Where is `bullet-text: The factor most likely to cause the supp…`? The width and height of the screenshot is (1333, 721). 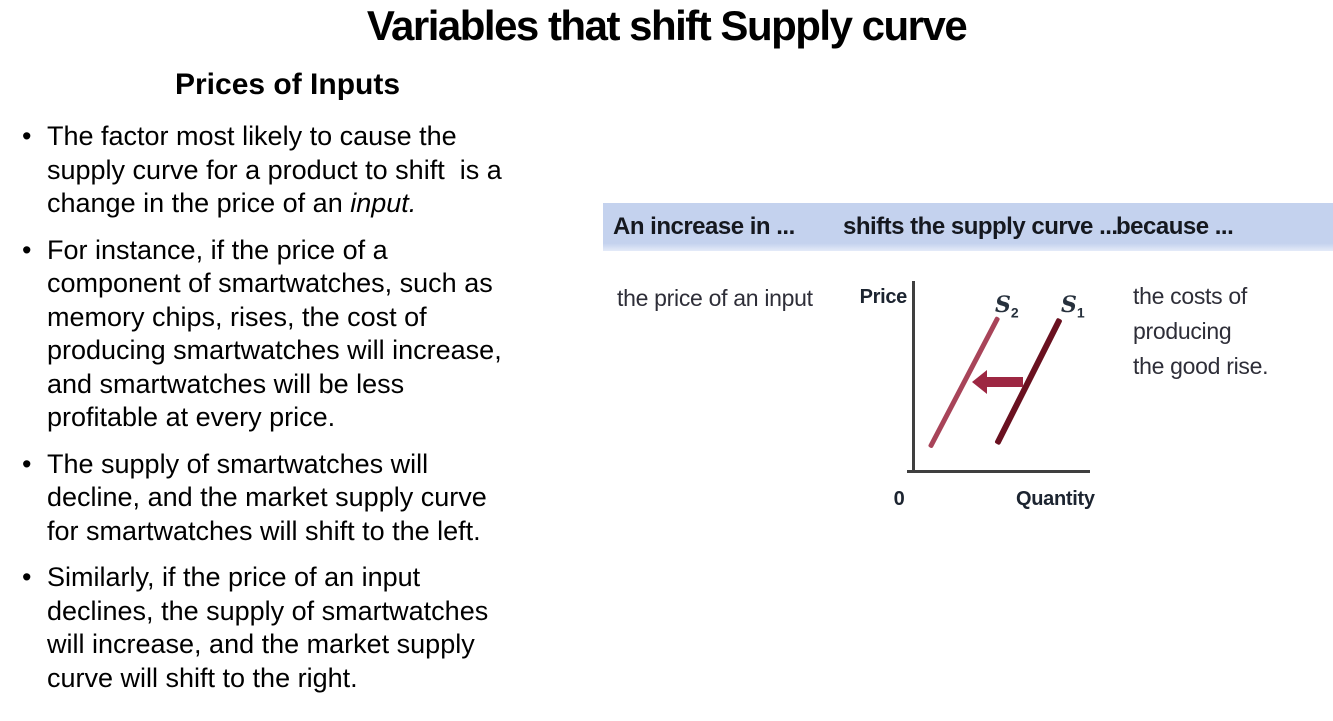
bullet-text: The factor most likely to cause the supp… is located at coordinates (274, 170).